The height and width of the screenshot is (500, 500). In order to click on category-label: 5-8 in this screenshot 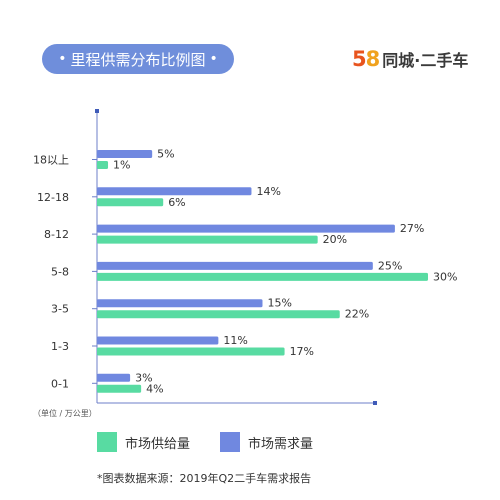, I will do `click(60, 271)`.